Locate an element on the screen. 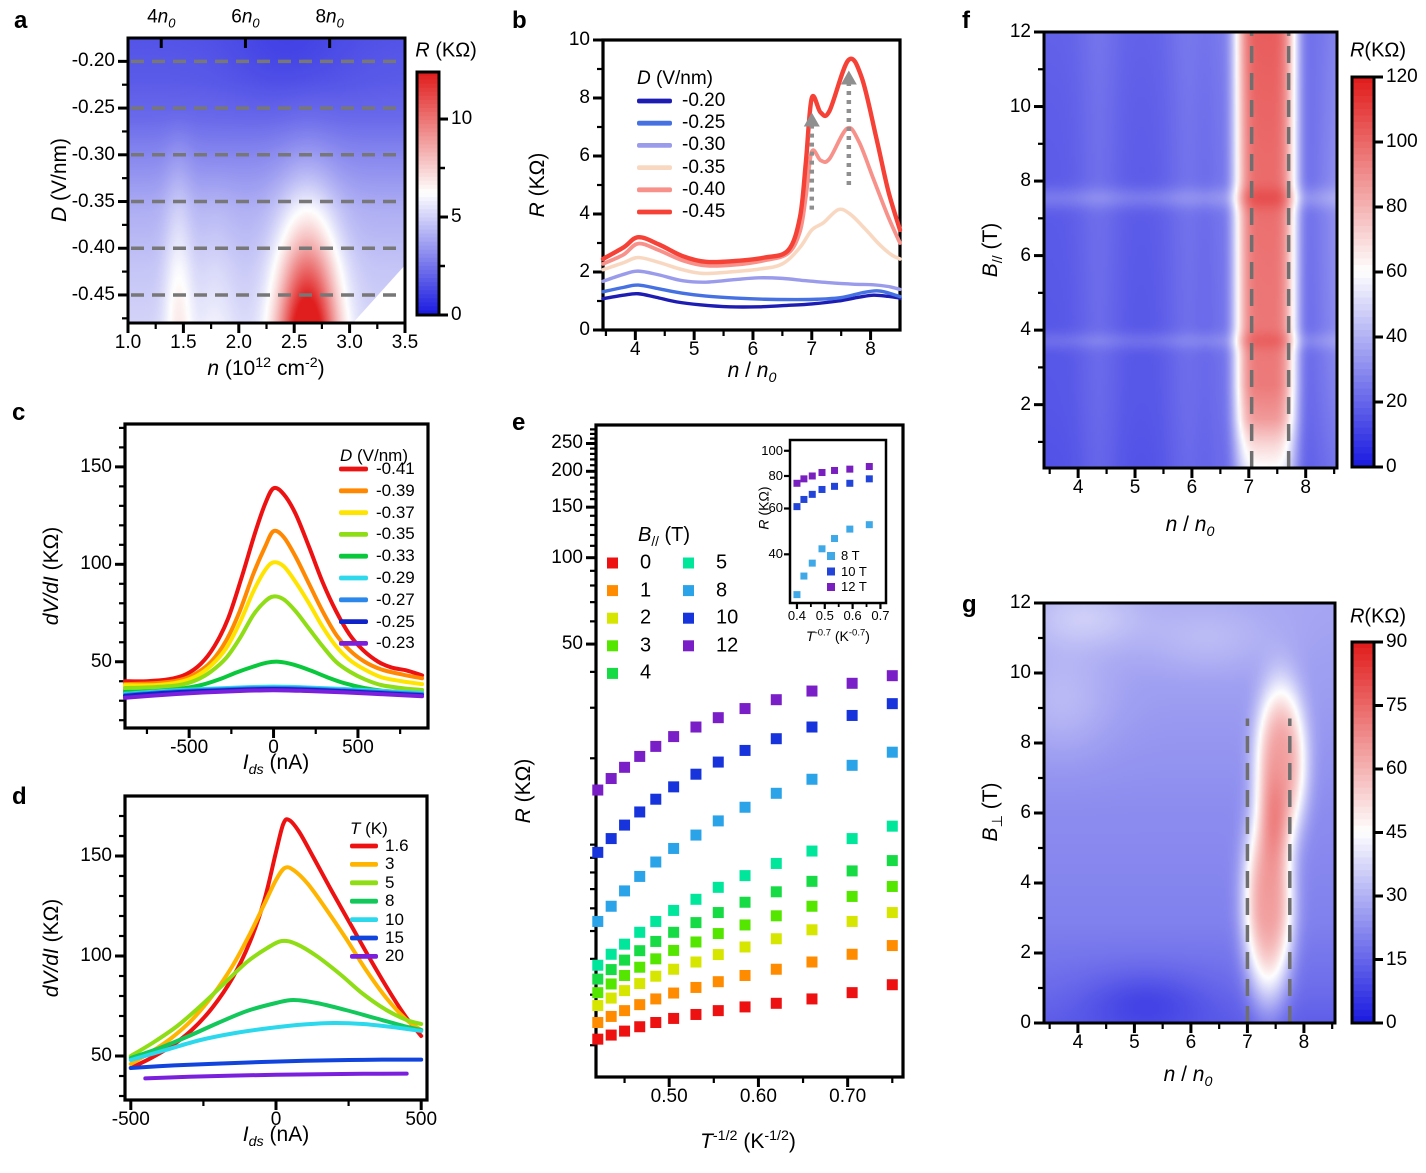  heatmap-a is located at coordinates (266, 180).